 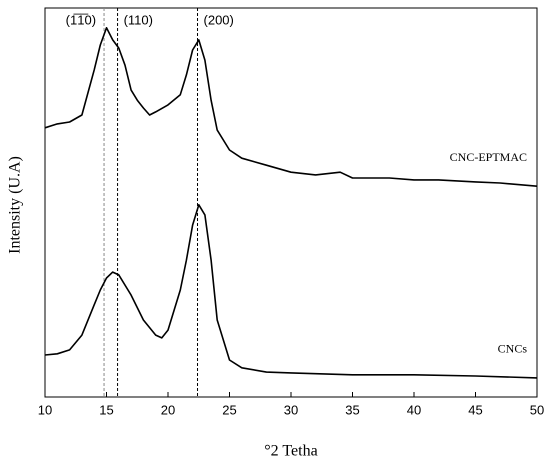 What do you see at coordinates (488, 157) in the screenshot?
I see `series-label: CNC-EPTMAC` at bounding box center [488, 157].